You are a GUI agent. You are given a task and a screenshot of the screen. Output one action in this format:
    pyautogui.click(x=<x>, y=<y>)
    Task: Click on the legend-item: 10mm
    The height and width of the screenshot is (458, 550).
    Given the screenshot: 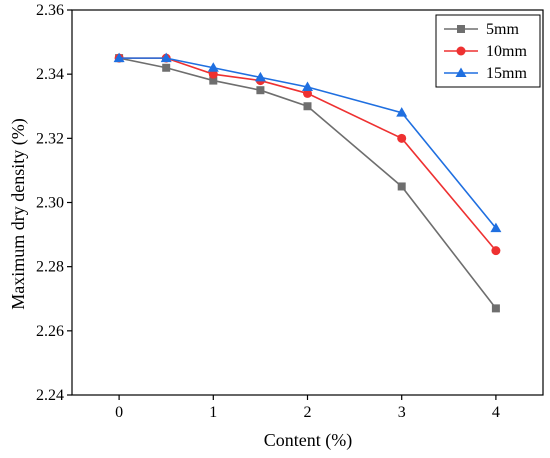 What is the action you would take?
    pyautogui.click(x=485, y=51)
    